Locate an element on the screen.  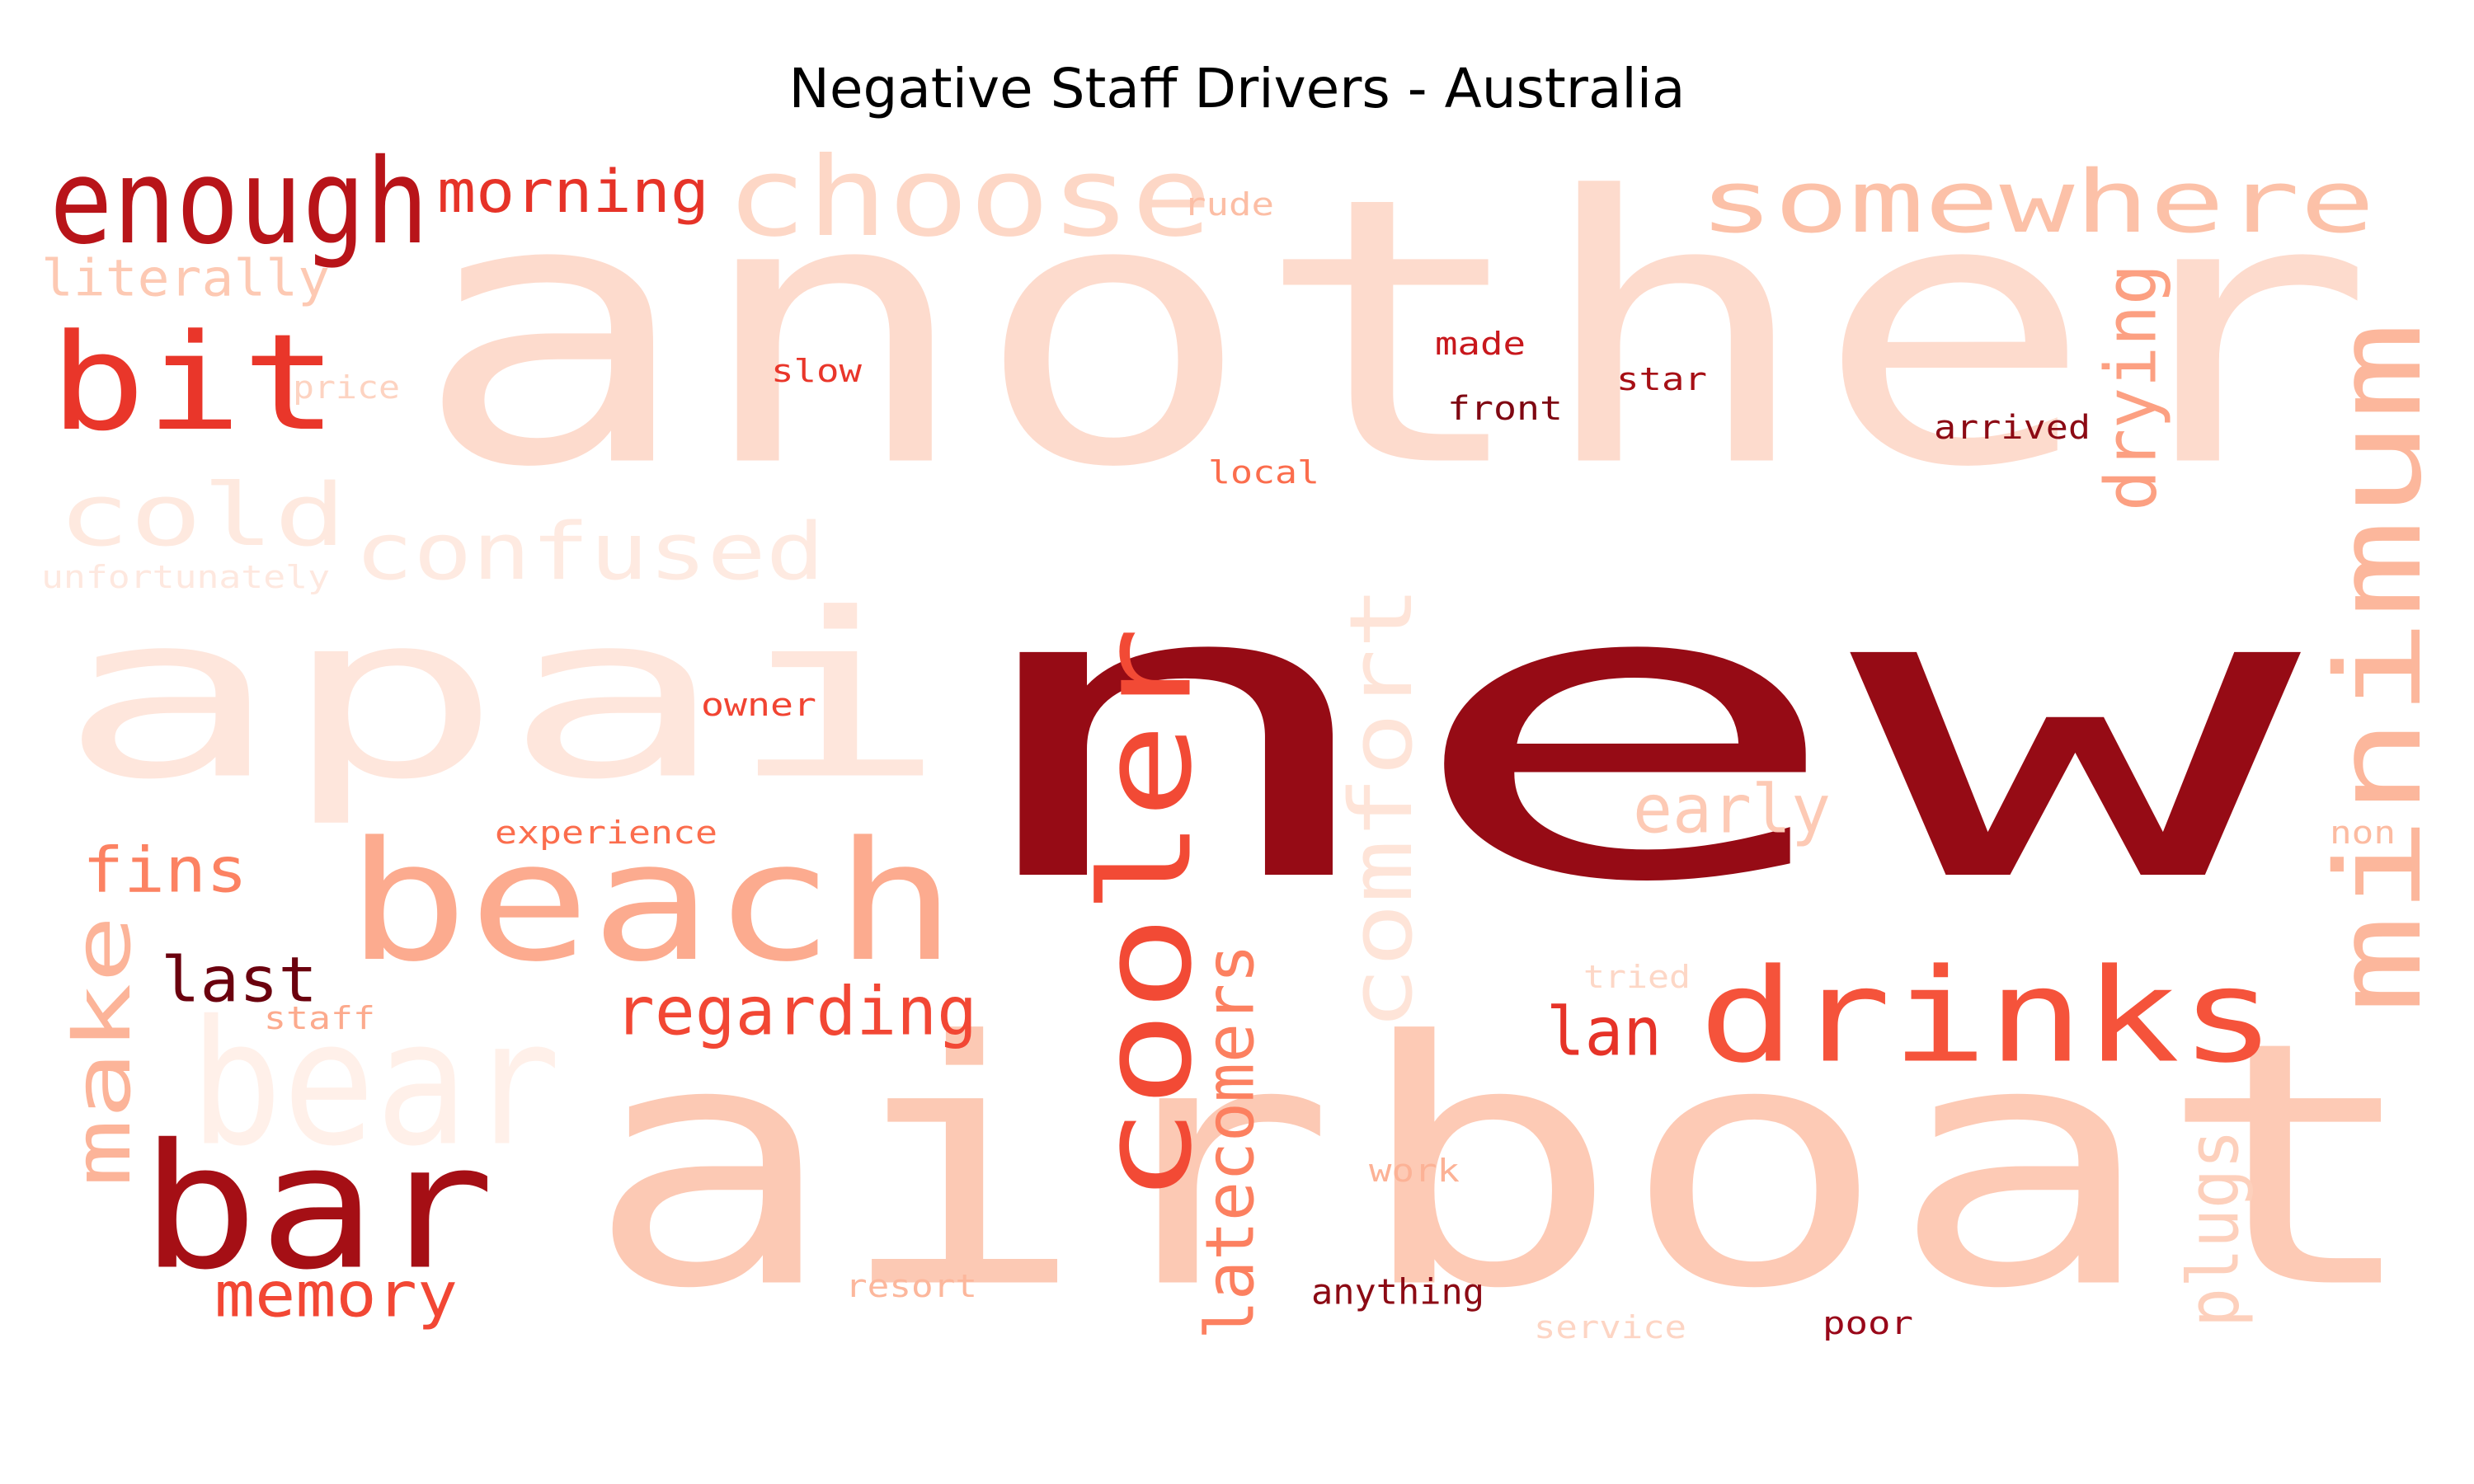
word-star: star is located at coordinates (1661, 379).